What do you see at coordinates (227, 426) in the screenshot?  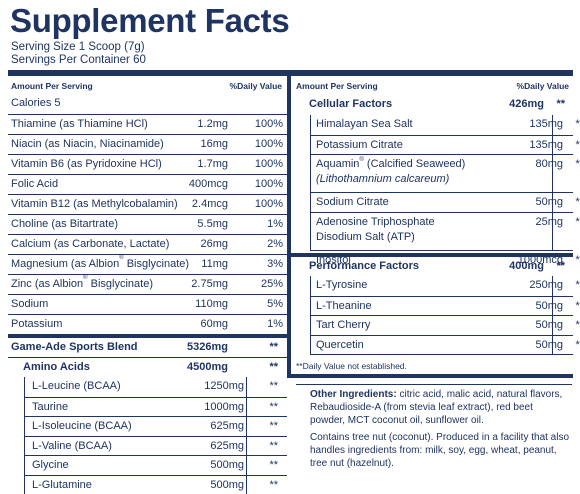 I see `nutrient-amount: 625mg` at bounding box center [227, 426].